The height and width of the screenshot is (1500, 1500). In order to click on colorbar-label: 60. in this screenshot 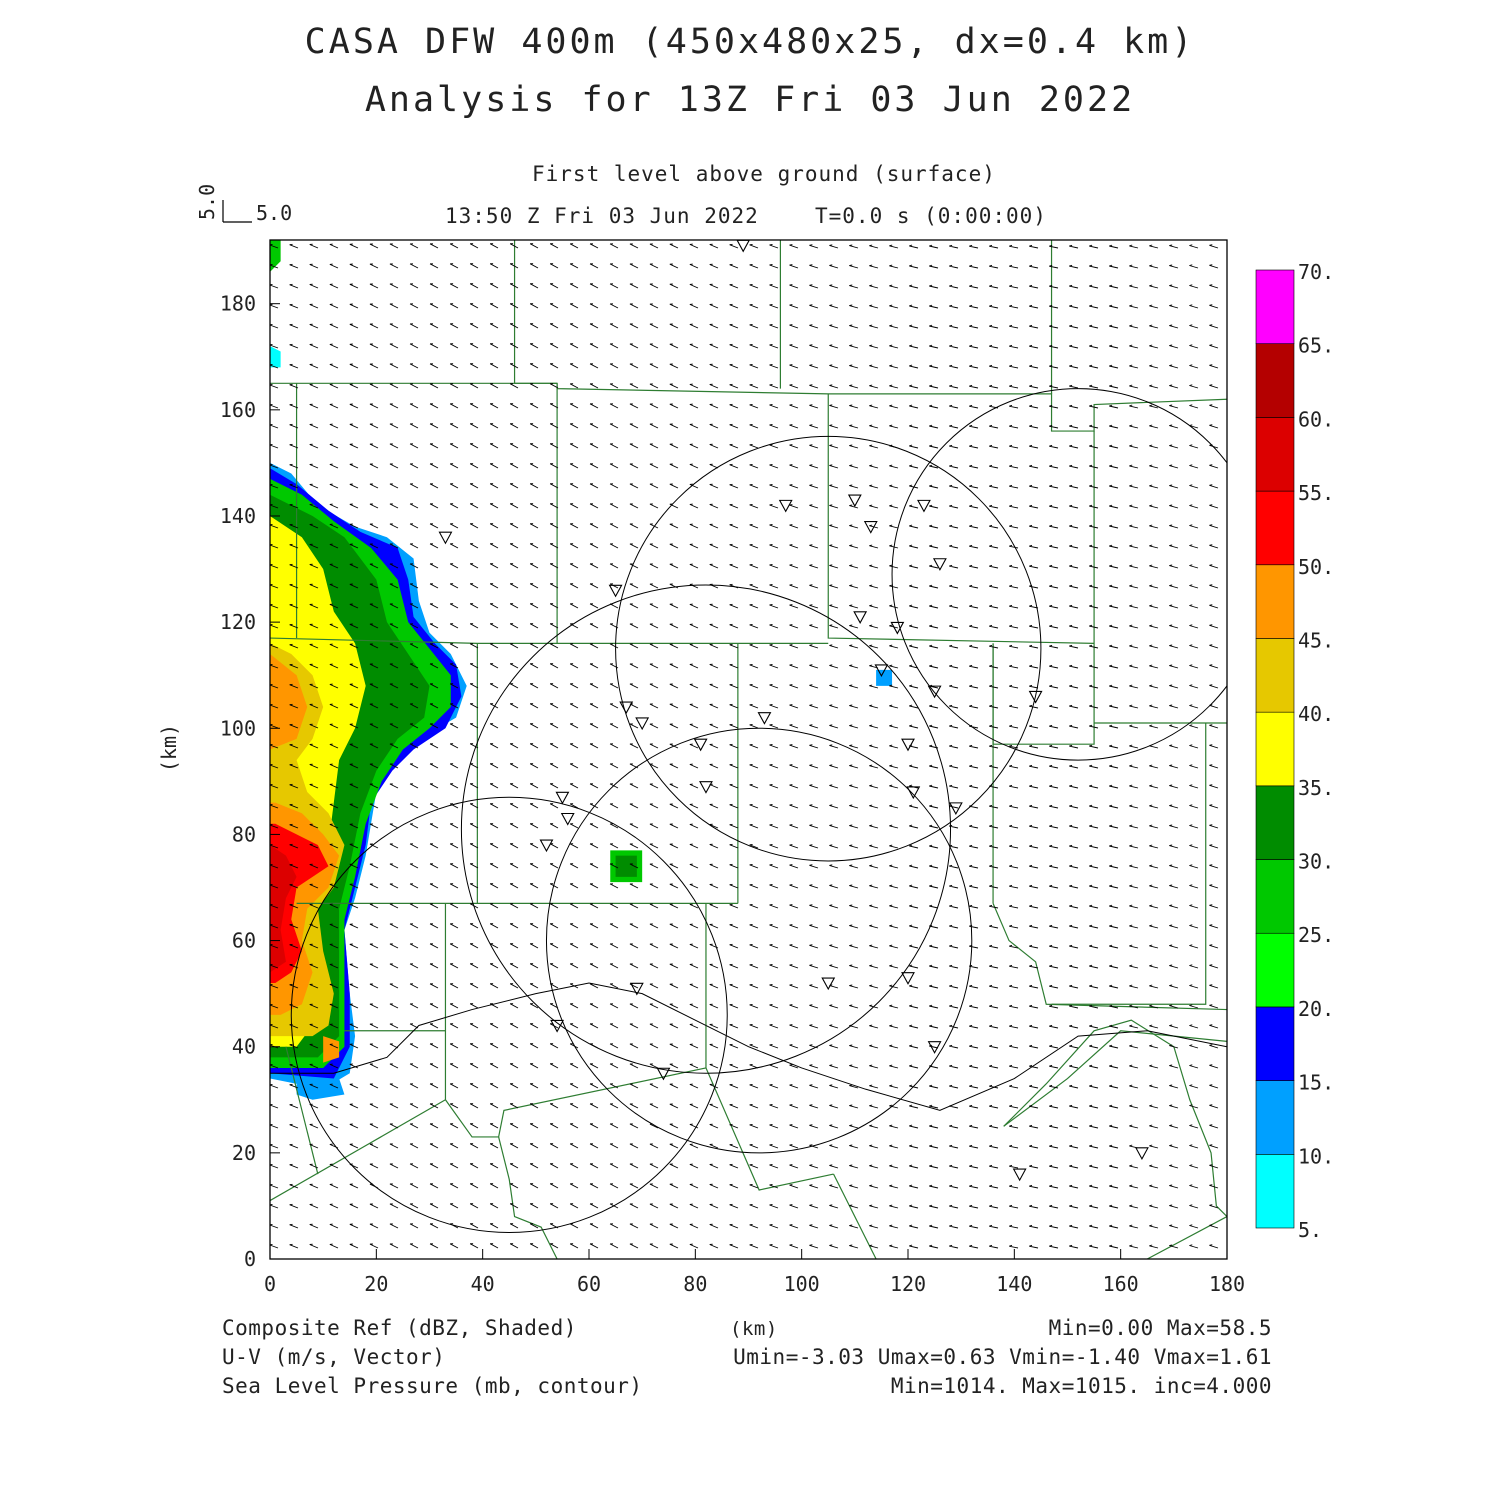, I will do `click(1316, 419)`.